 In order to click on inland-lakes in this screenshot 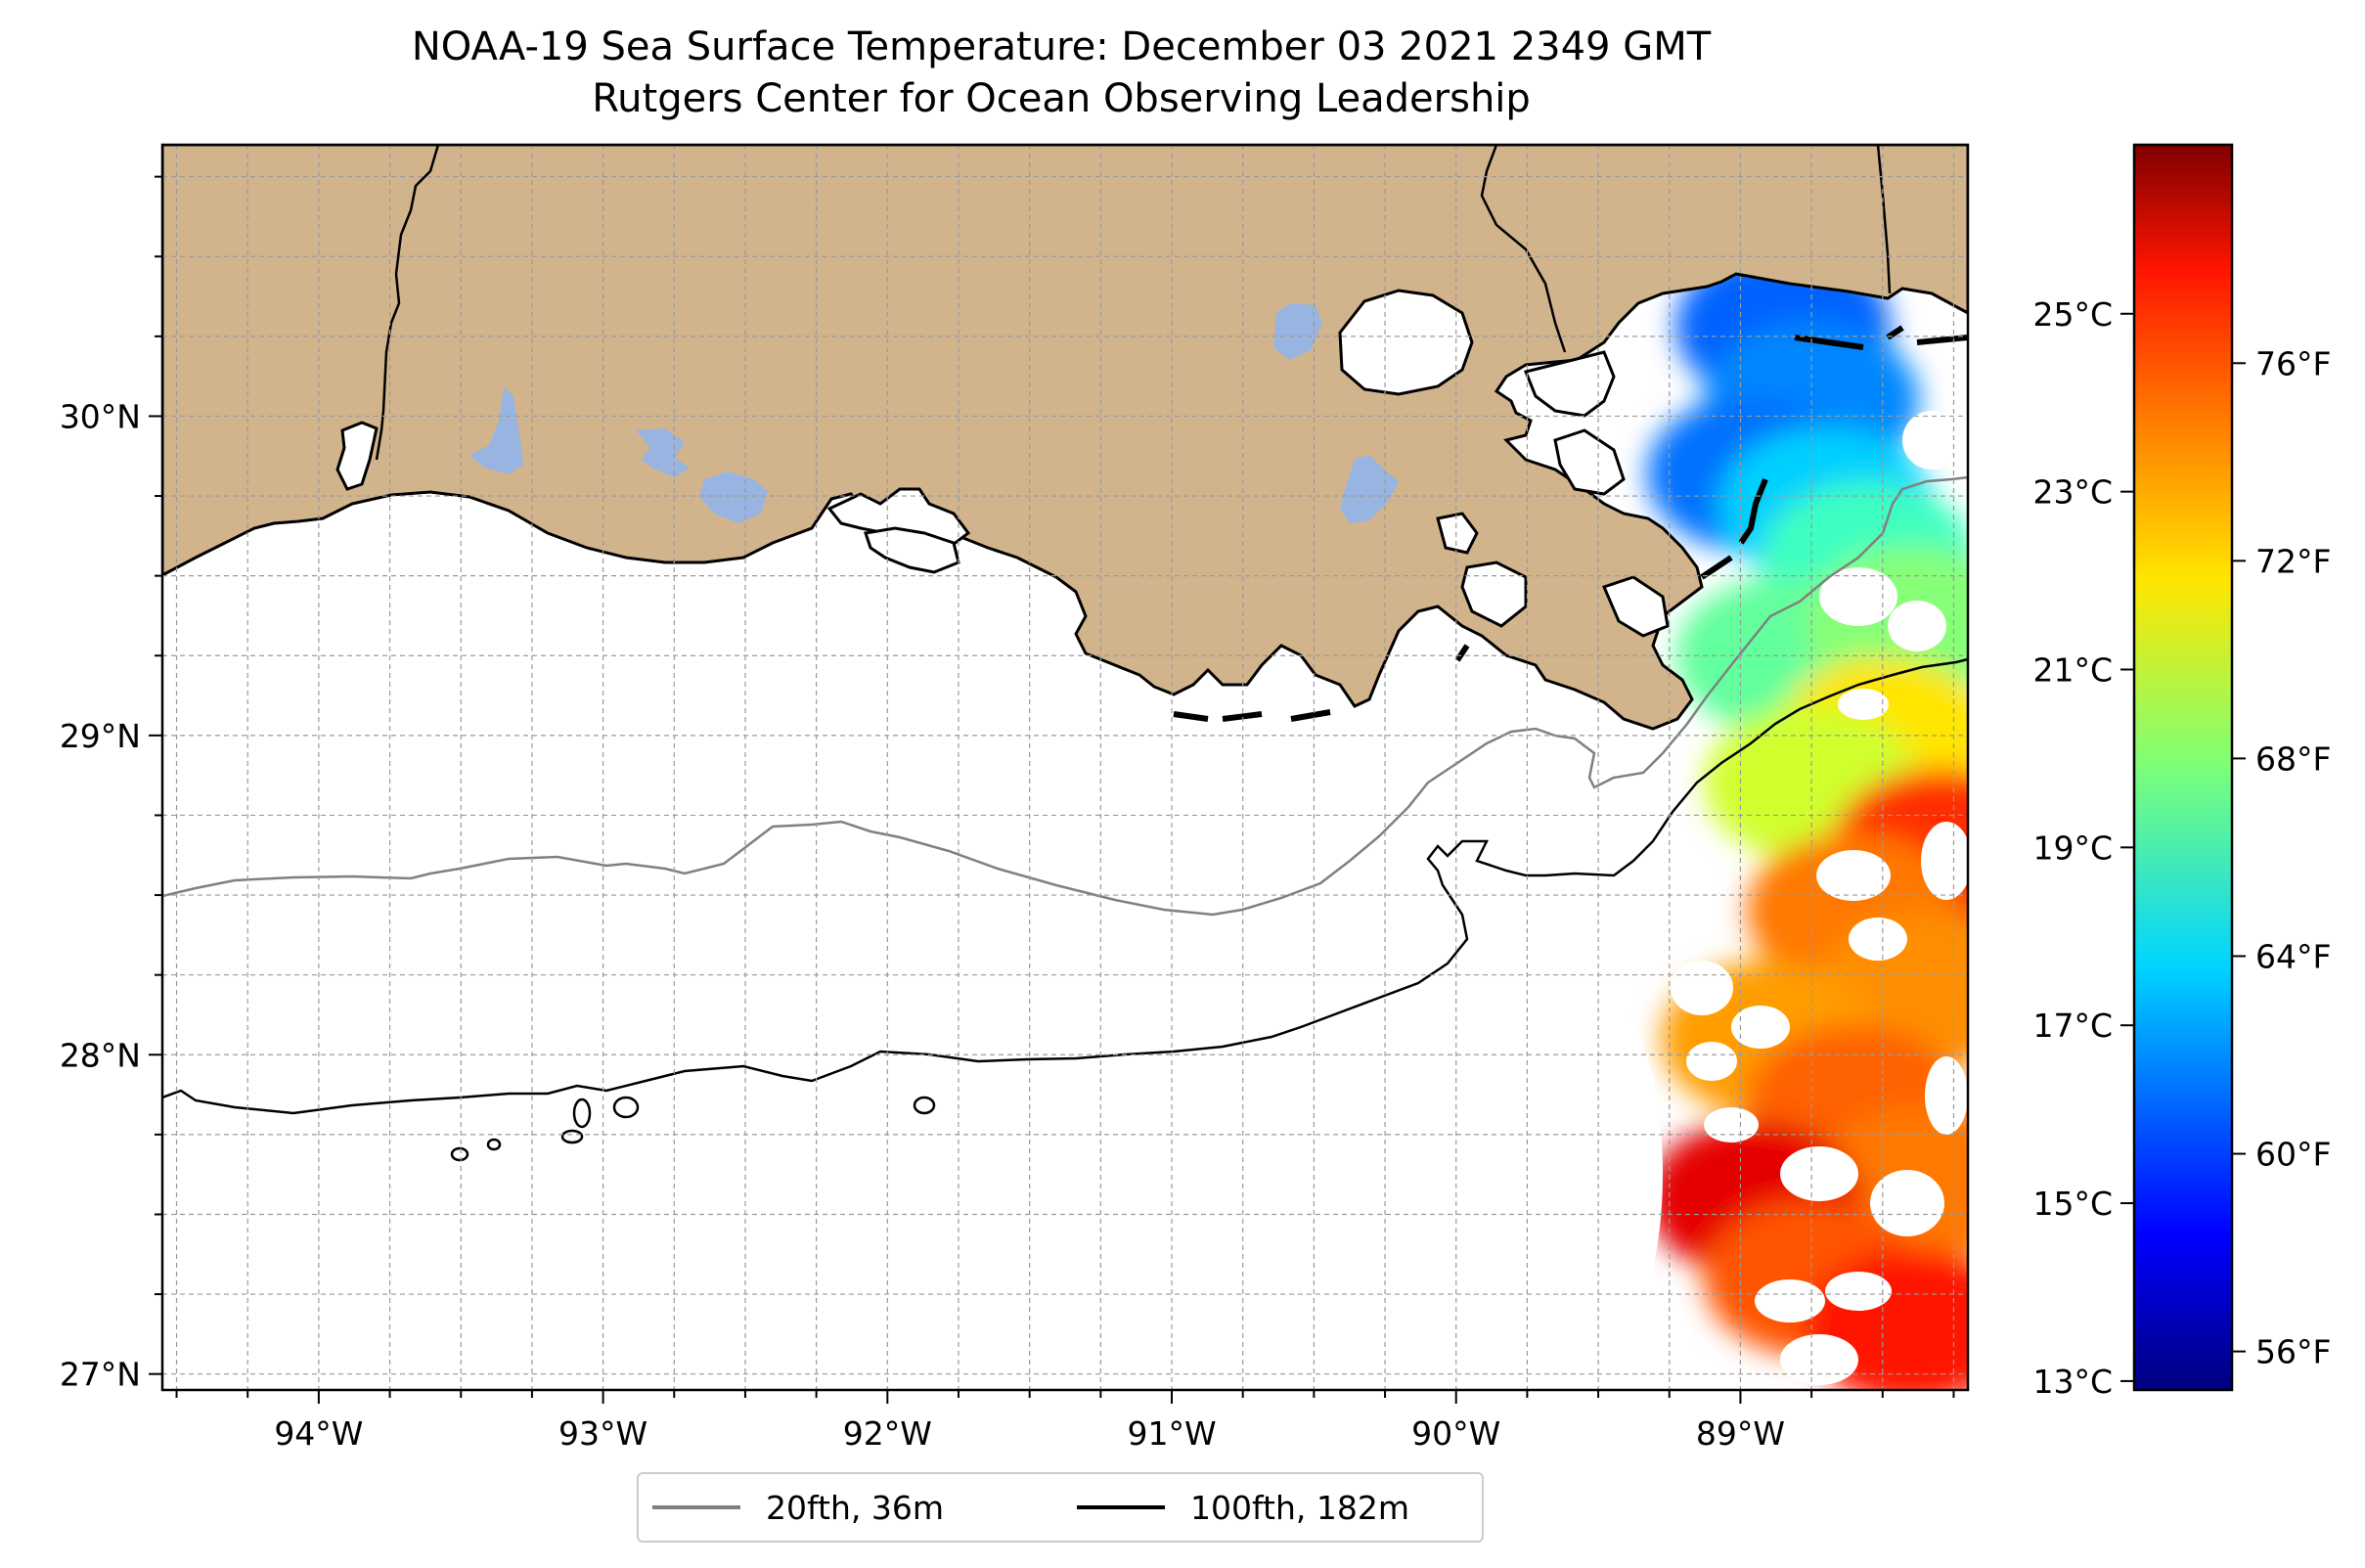, I will do `click(934, 413)`.